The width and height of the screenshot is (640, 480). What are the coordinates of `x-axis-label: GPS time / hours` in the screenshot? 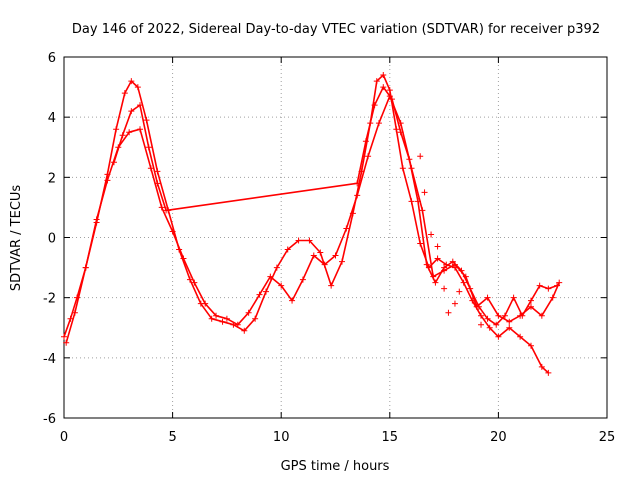 It's located at (335, 466).